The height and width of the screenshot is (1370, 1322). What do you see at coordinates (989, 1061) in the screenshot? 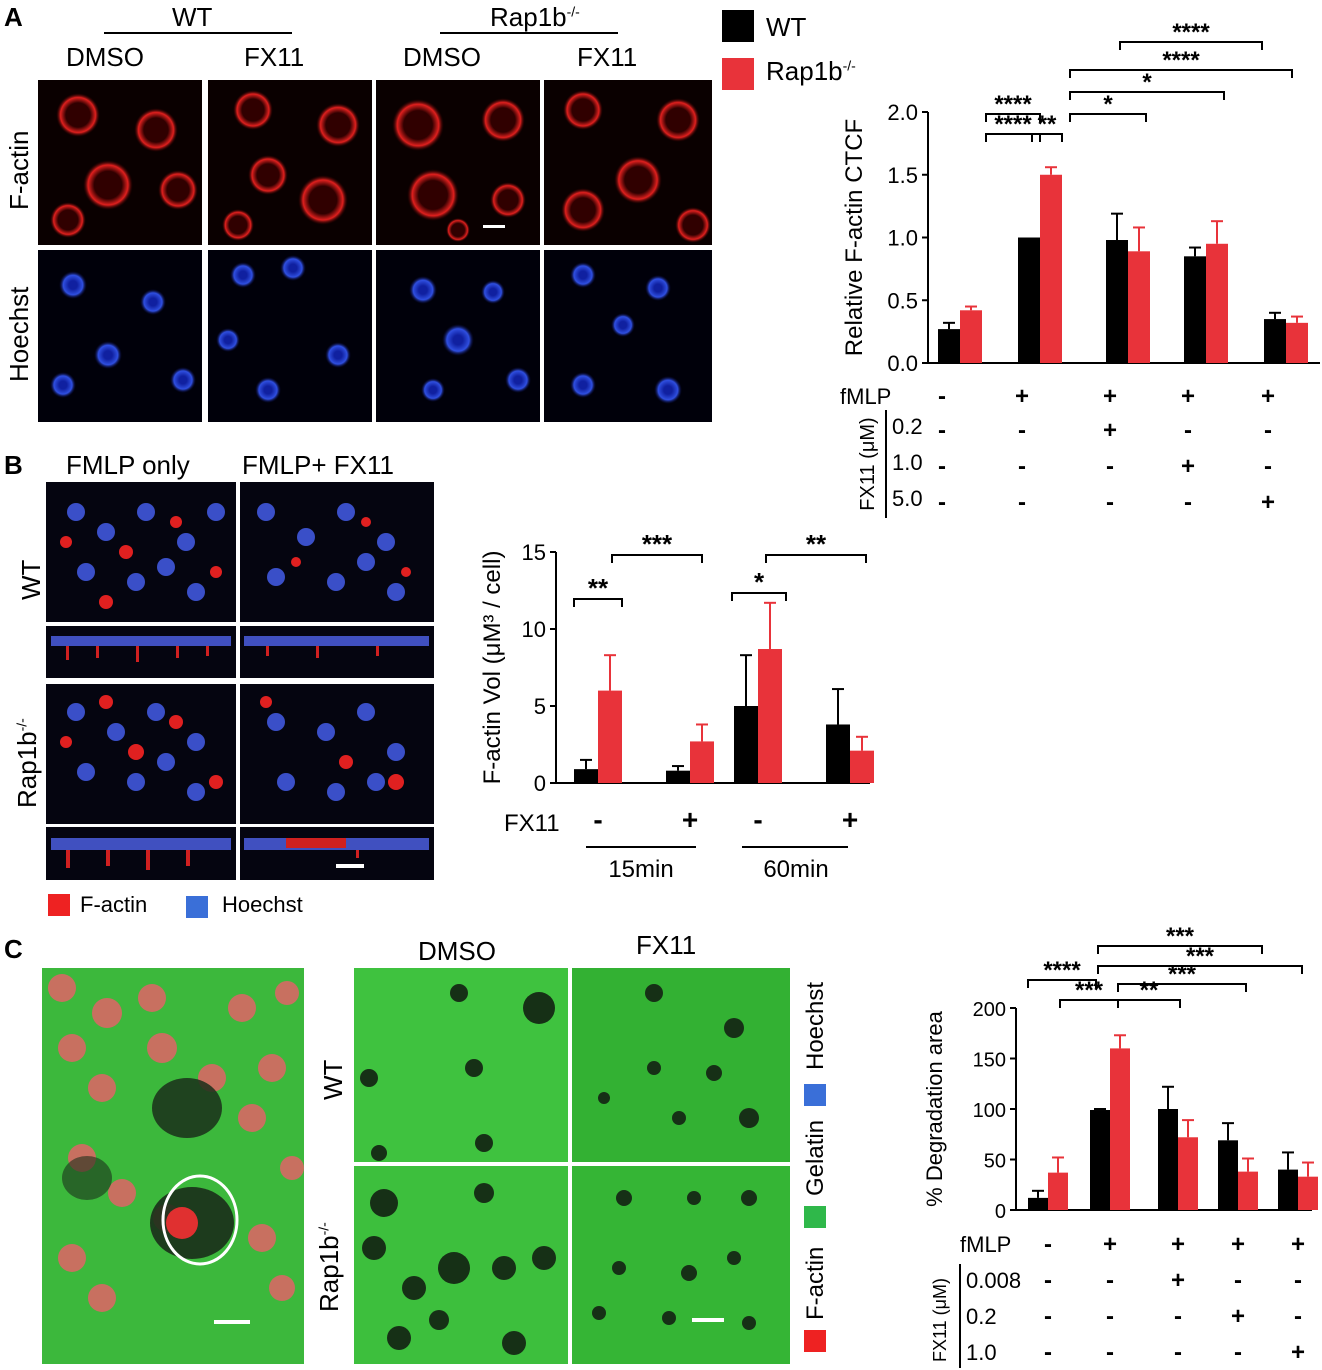
I see `y-tick-label: 150` at bounding box center [989, 1061].